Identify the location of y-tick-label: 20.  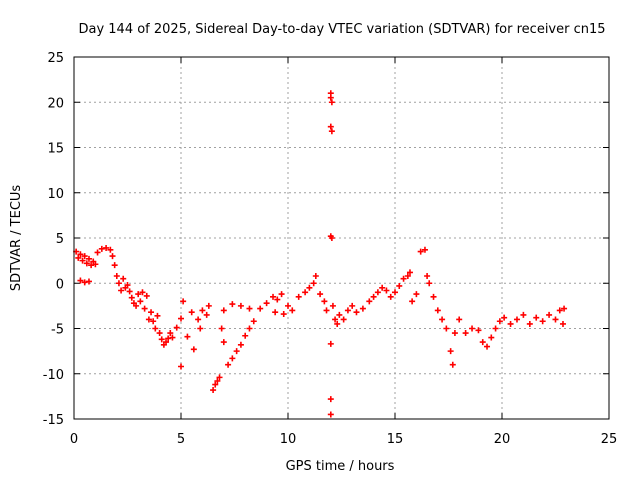
(55, 103).